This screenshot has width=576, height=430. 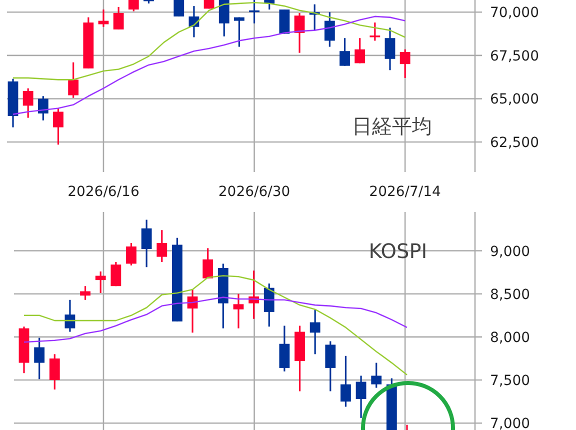 I want to click on y-tick-label: 67,500, so click(x=514, y=56).